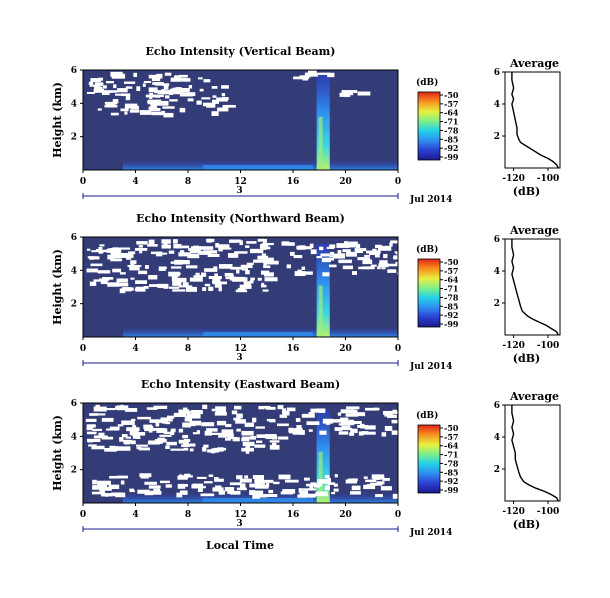 Image resolution: width=610 pixels, height=598 pixels. I want to click on y-tick-label: 6, so click(497, 73).